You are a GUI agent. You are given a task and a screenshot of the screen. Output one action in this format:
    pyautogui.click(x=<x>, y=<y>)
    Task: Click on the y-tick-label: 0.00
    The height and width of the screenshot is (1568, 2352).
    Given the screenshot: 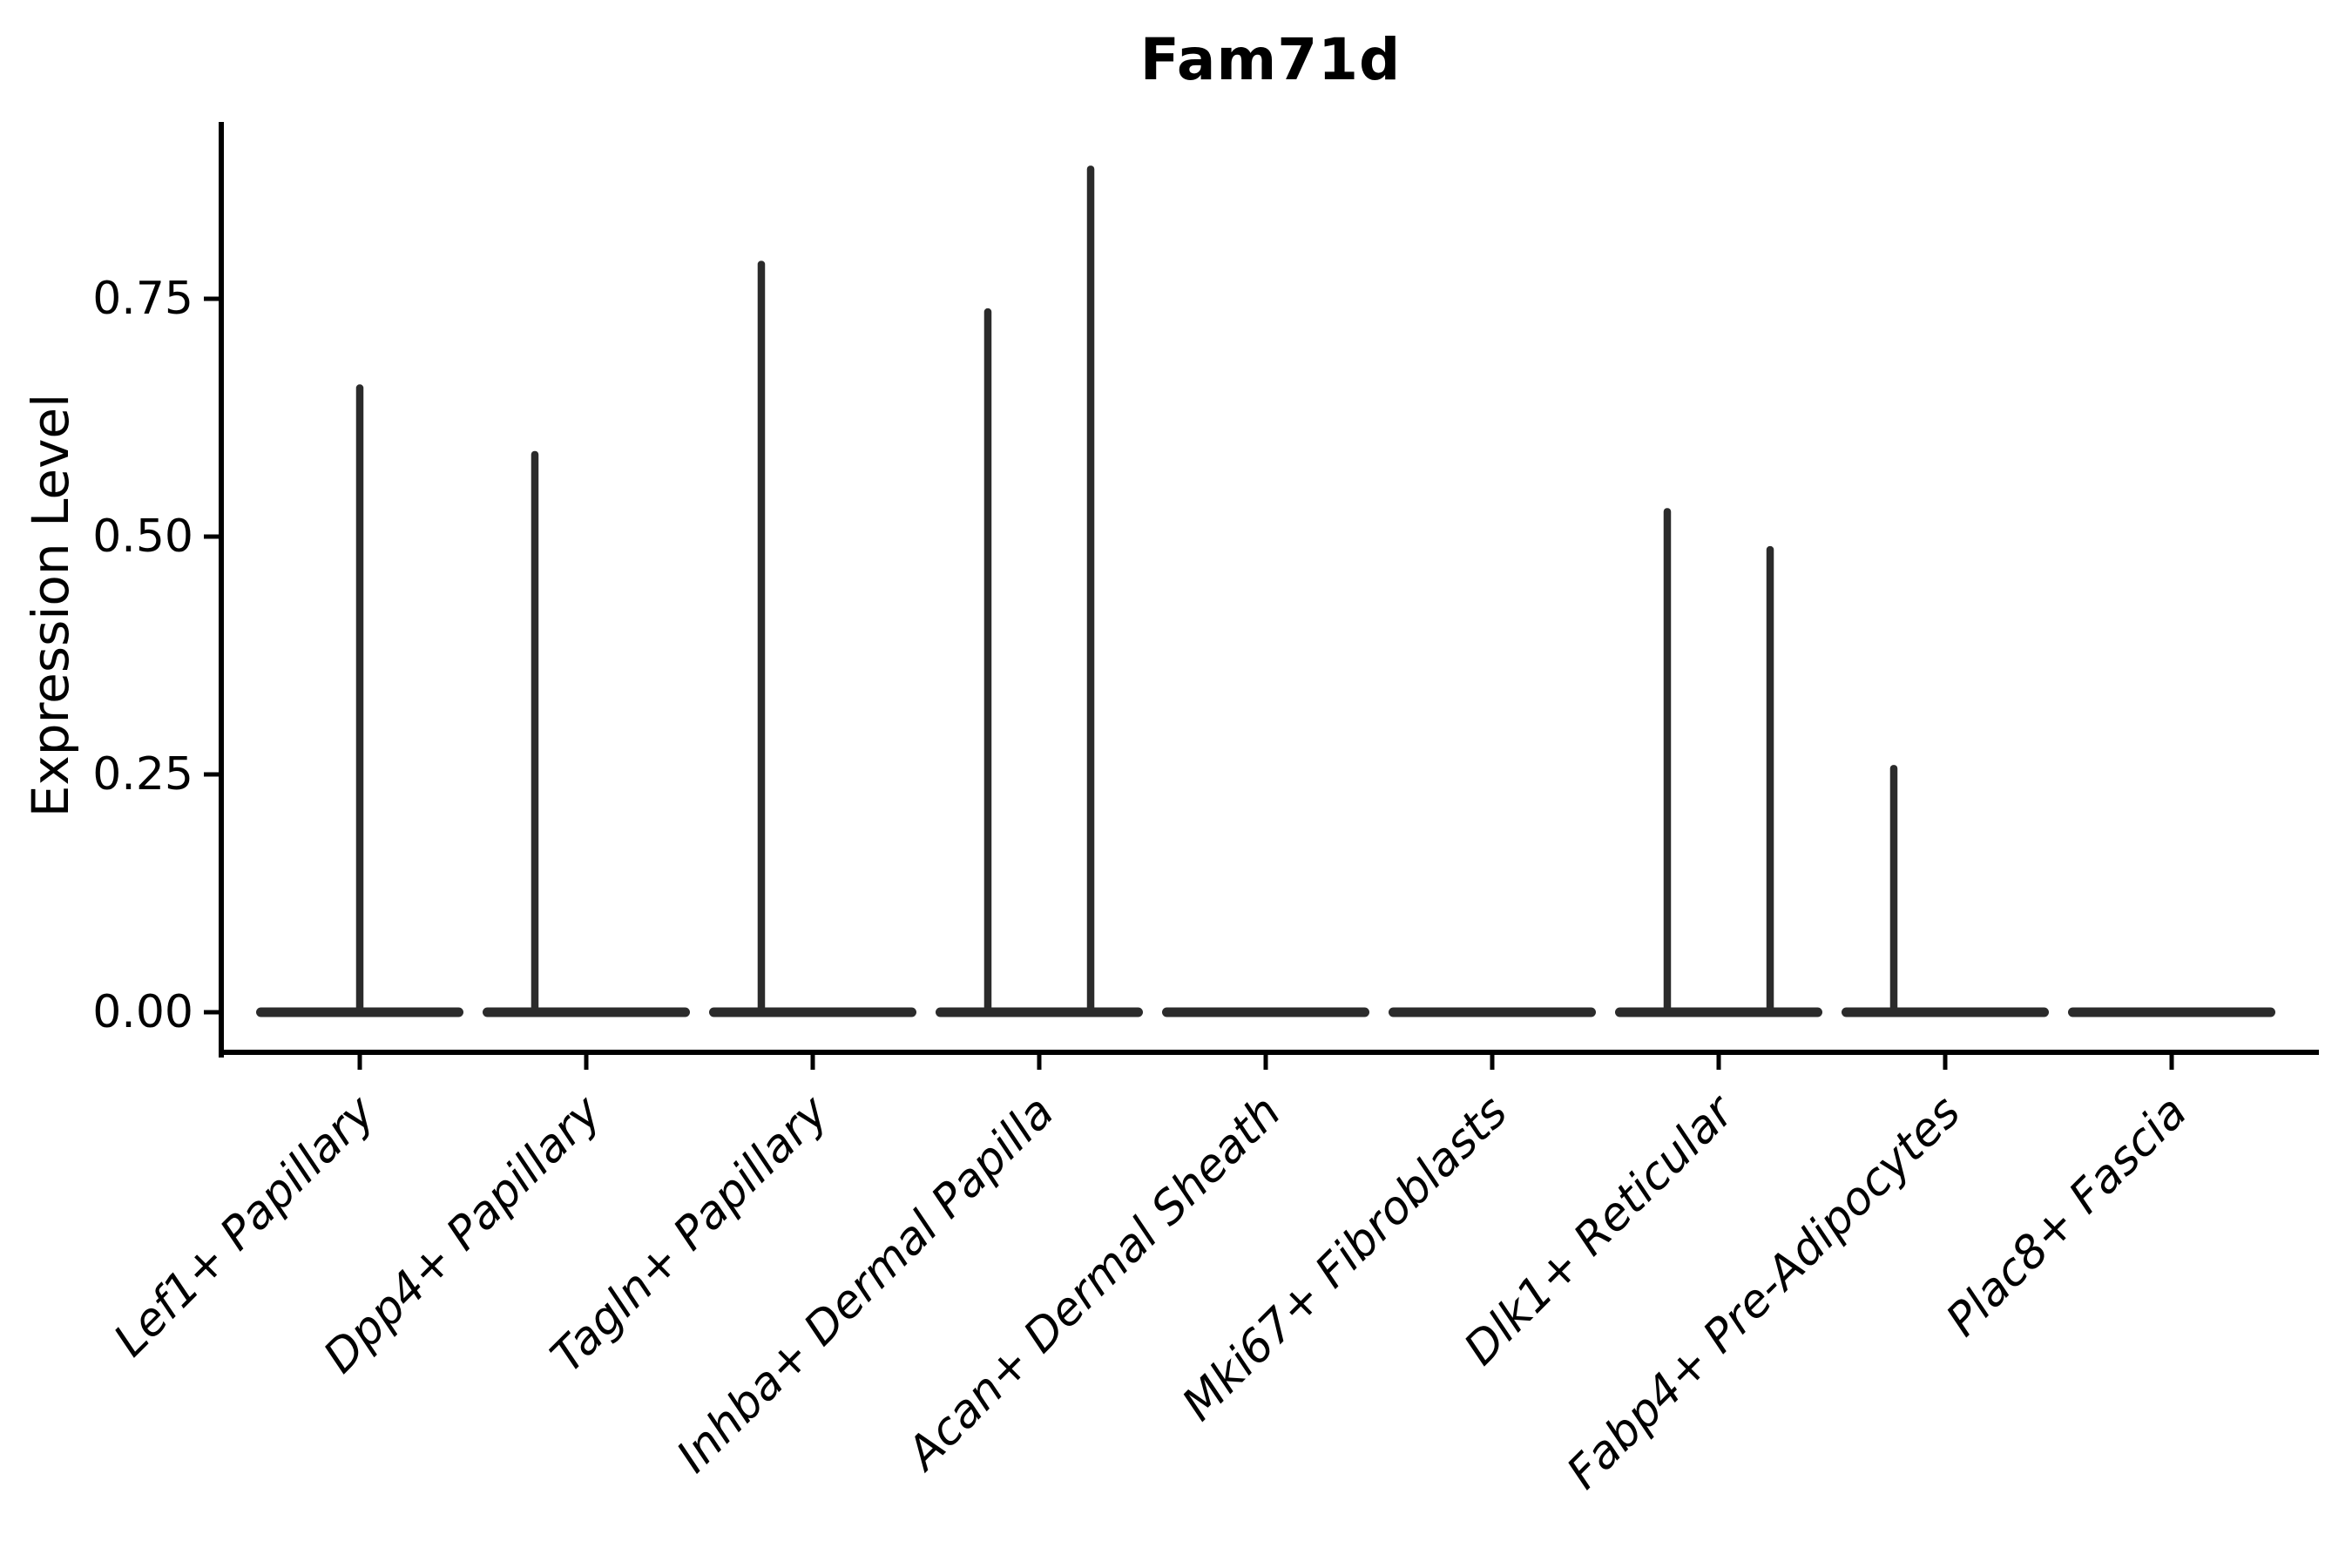 What is the action you would take?
    pyautogui.click(x=142, y=1012)
    